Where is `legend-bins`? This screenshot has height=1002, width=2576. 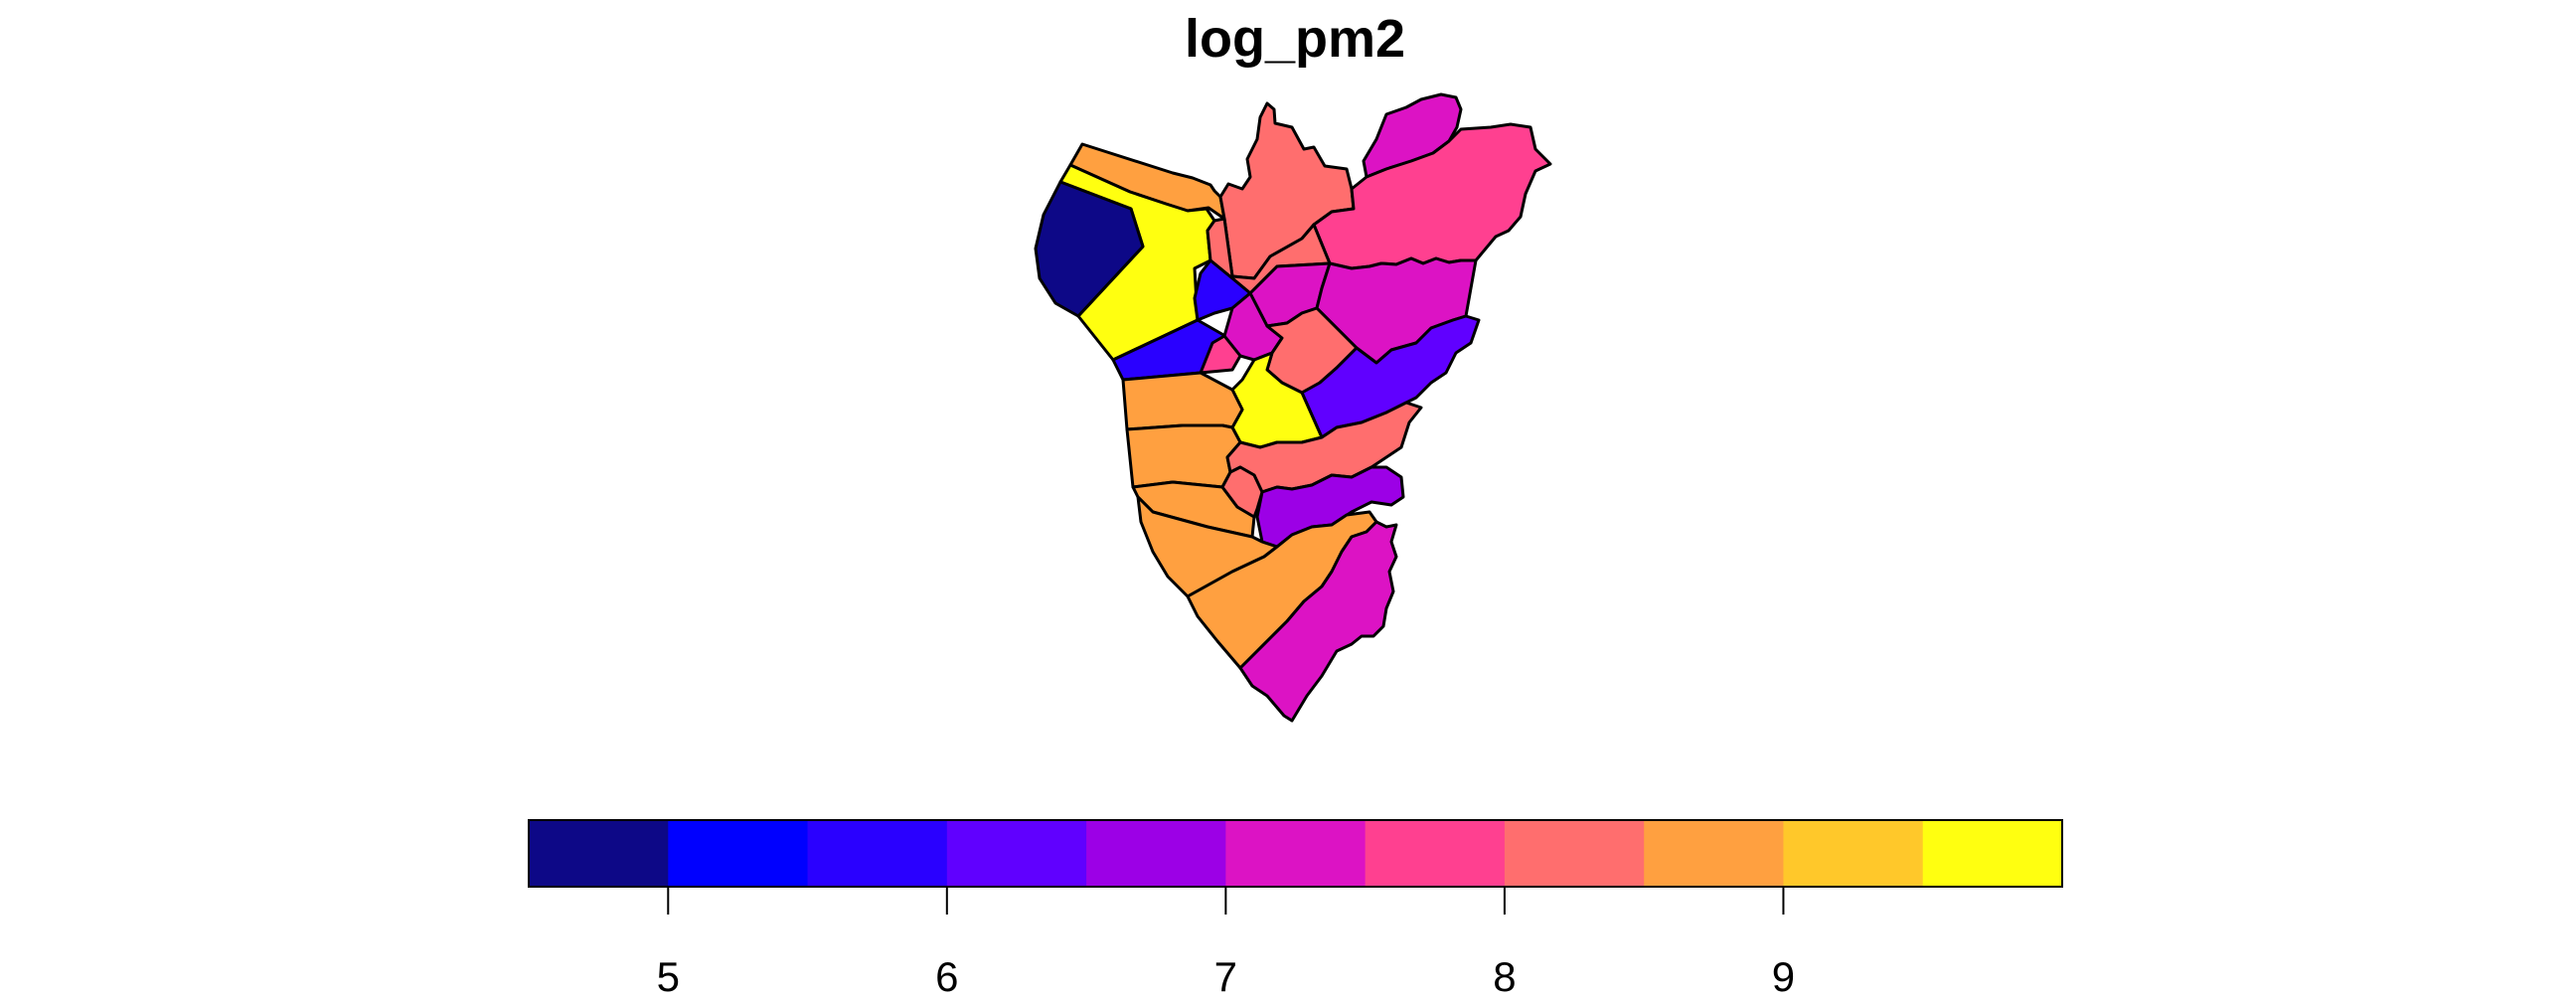 legend-bins is located at coordinates (1296, 853).